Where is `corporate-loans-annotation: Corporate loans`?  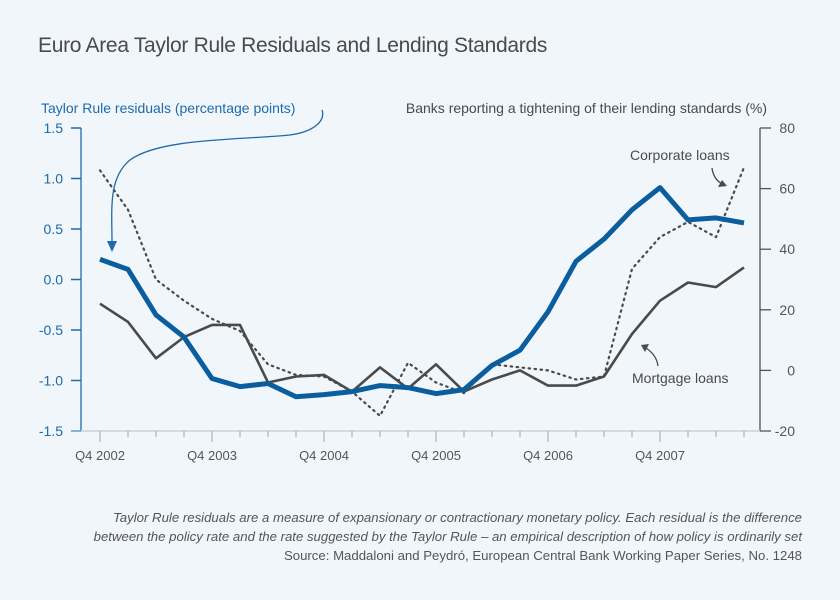 corporate-loans-annotation: Corporate loans is located at coordinates (680, 155).